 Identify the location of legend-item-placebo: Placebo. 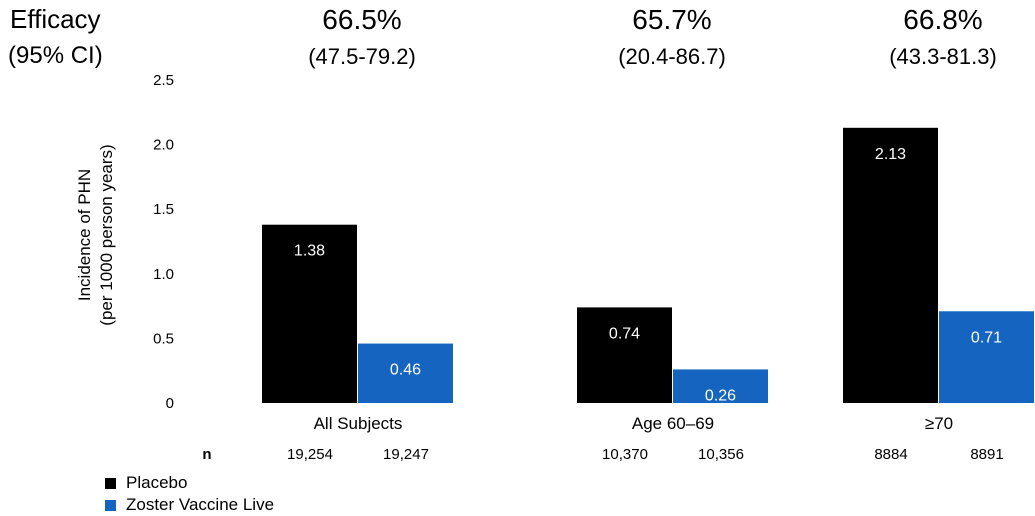
(189, 483).